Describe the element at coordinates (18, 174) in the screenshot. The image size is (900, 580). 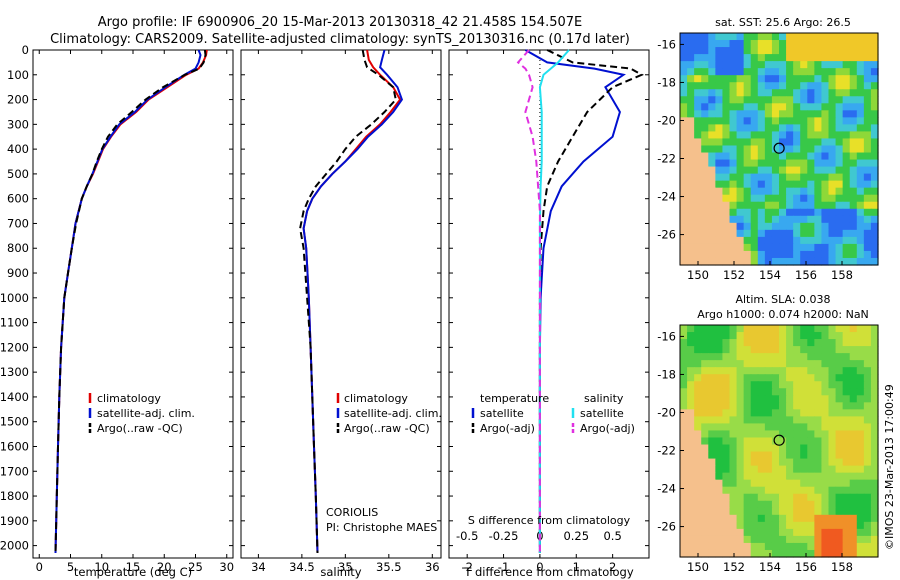
I see `y-tick-label: 500` at that location.